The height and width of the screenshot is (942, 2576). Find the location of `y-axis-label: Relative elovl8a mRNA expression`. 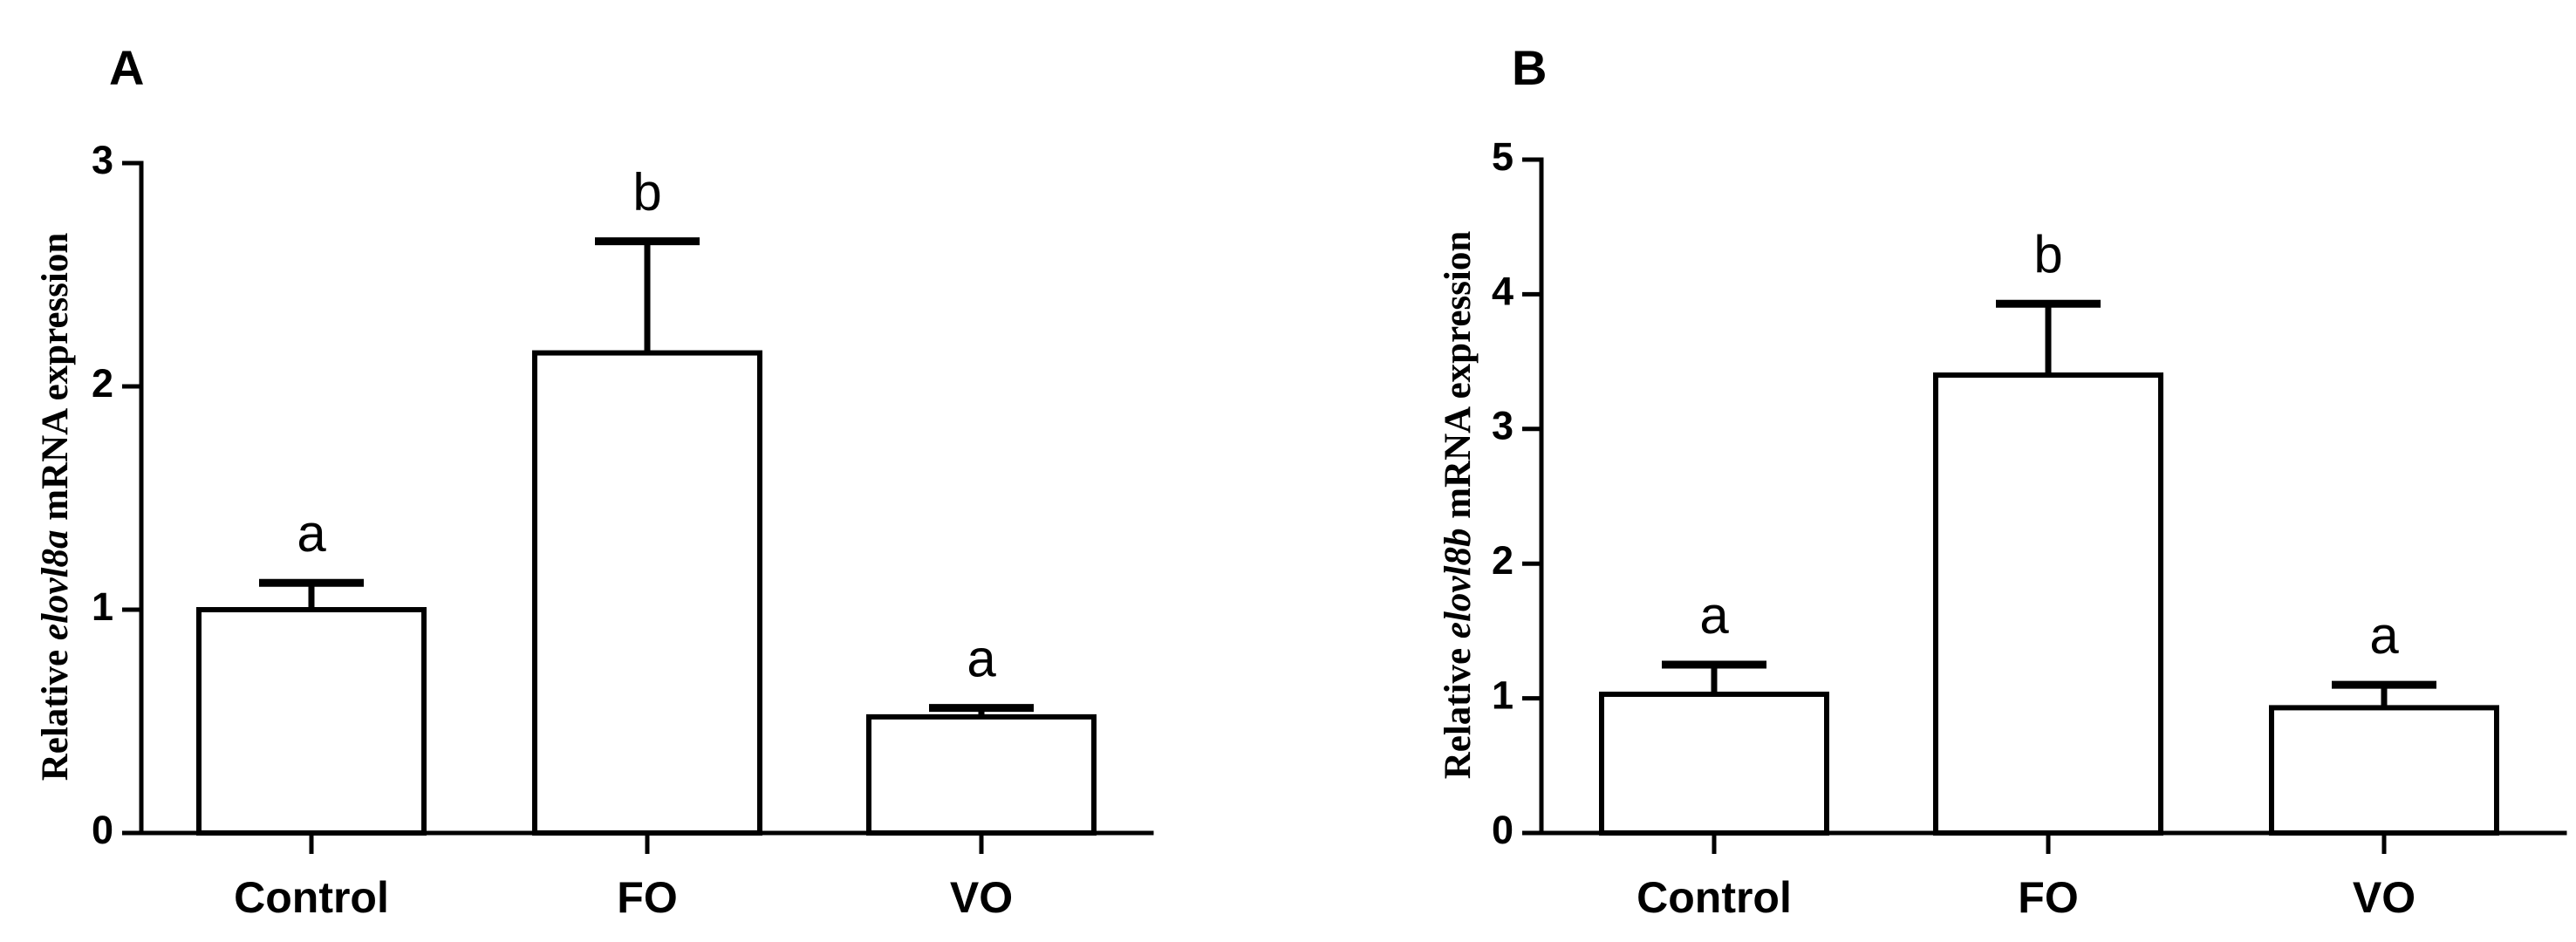

y-axis-label: Relative elovl8a mRNA expression is located at coordinates (55, 507).